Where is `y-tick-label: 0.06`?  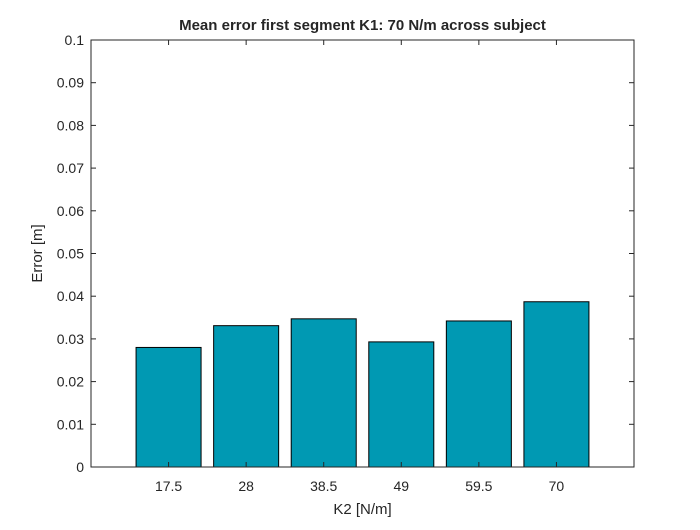 y-tick-label: 0.06 is located at coordinates (70, 211).